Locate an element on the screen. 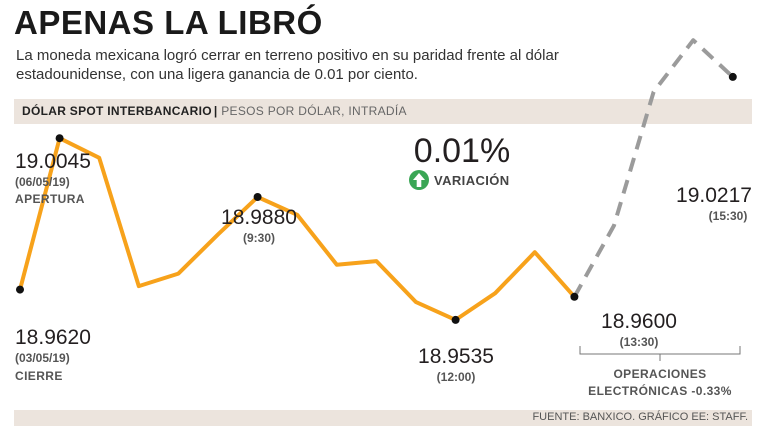 This screenshot has width=768, height=433. cierre-caption: CIERRE is located at coordinates (39, 376).